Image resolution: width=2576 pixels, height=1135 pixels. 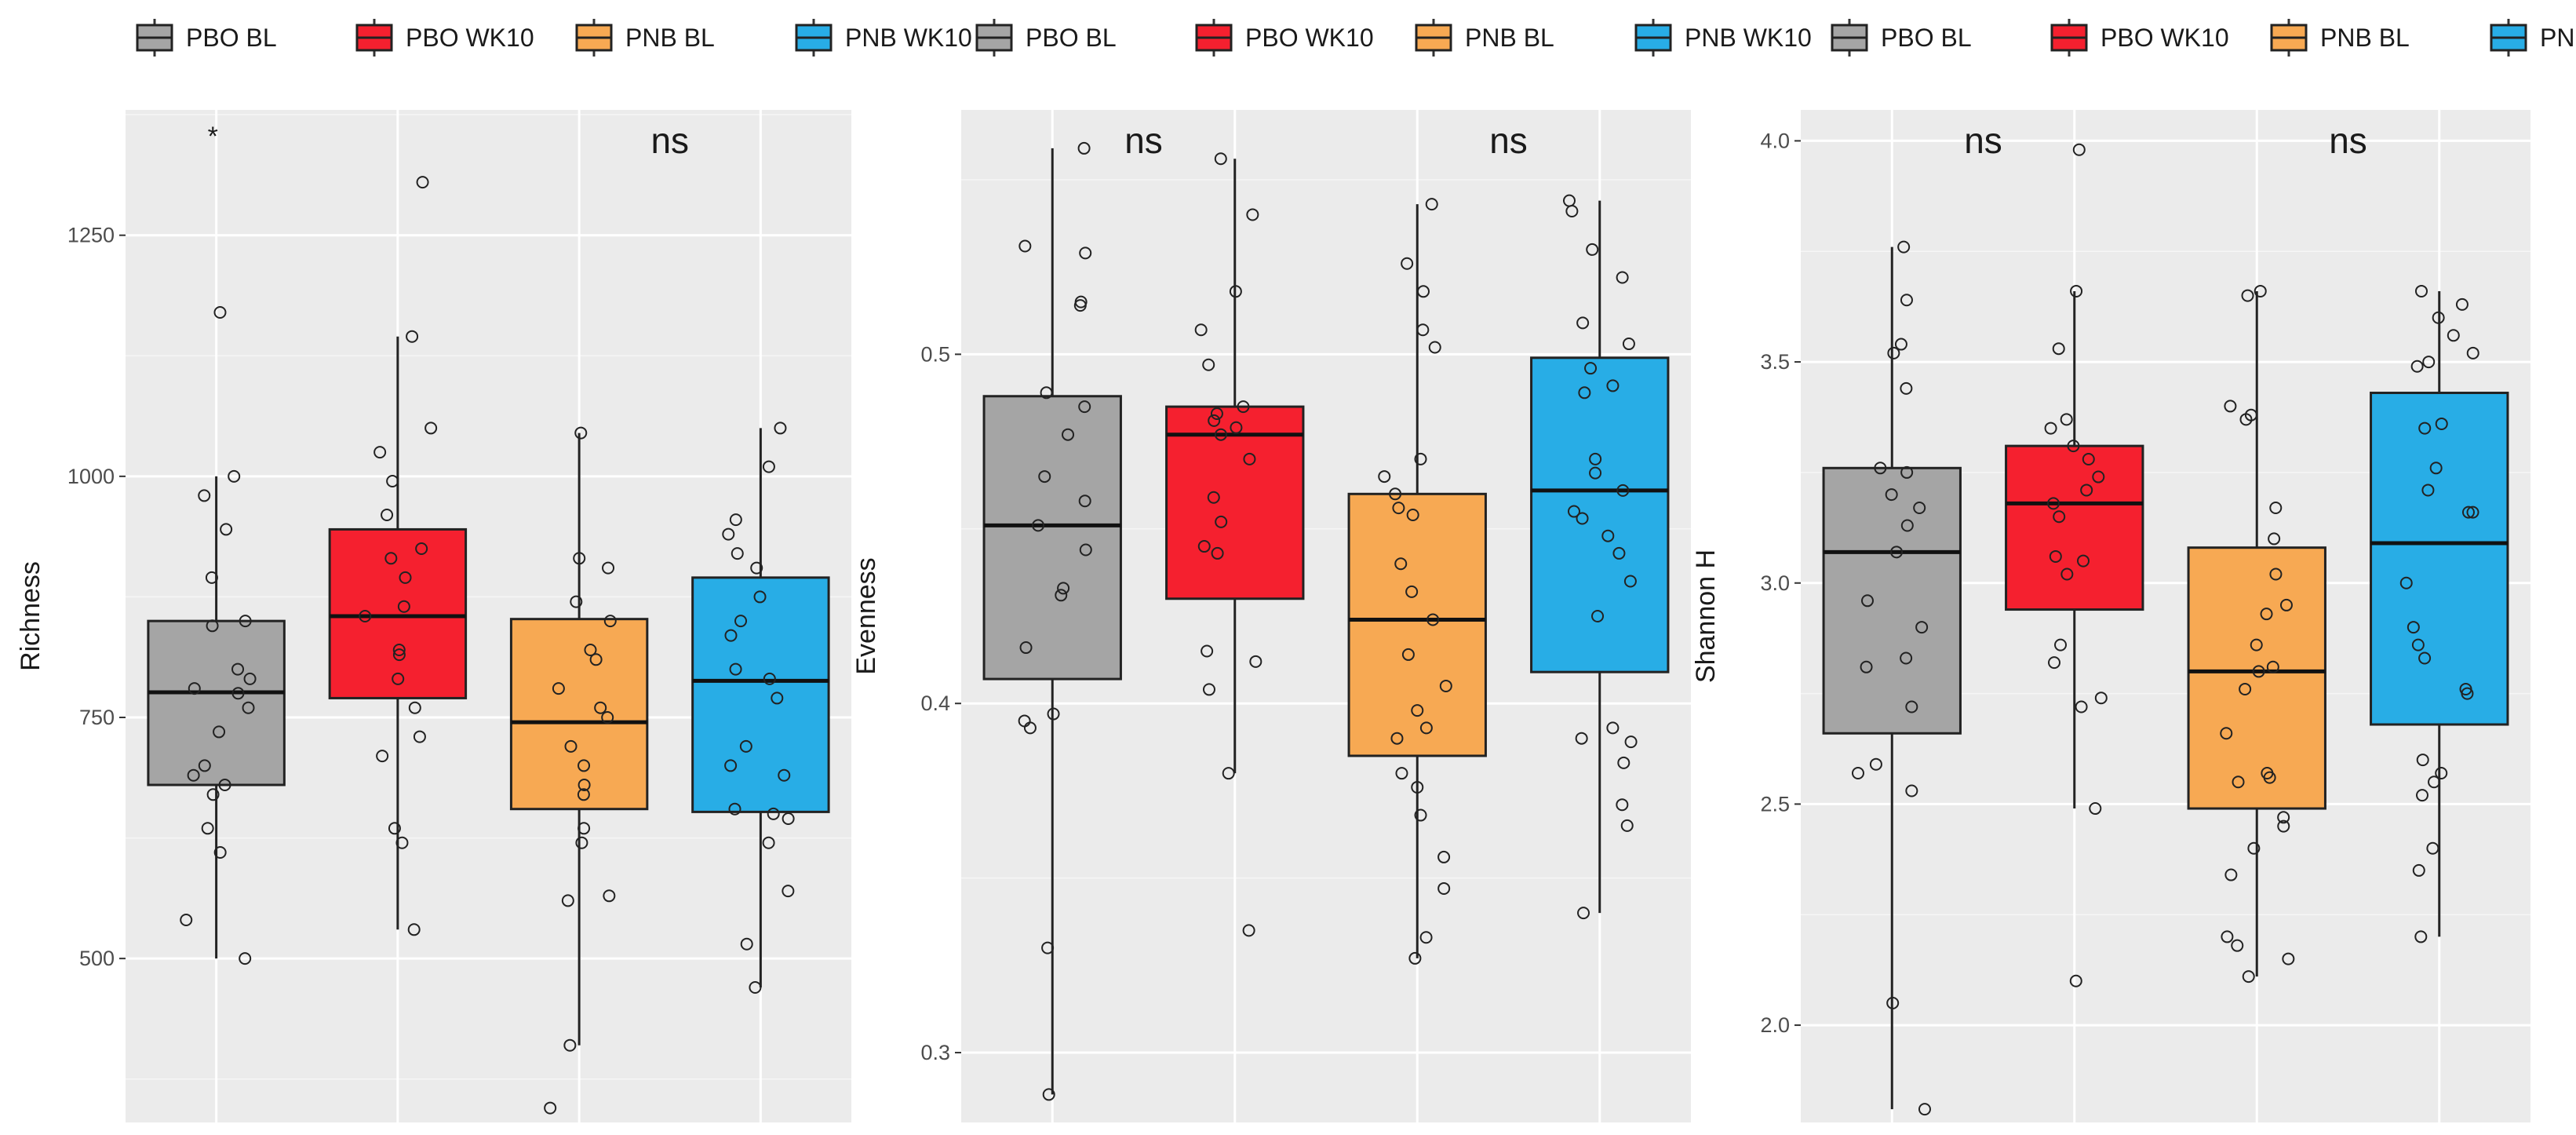 I want to click on legend-panel-3: PBO BL PBO WK10 PNB BL PNB WK10, so click(x=2203, y=38).